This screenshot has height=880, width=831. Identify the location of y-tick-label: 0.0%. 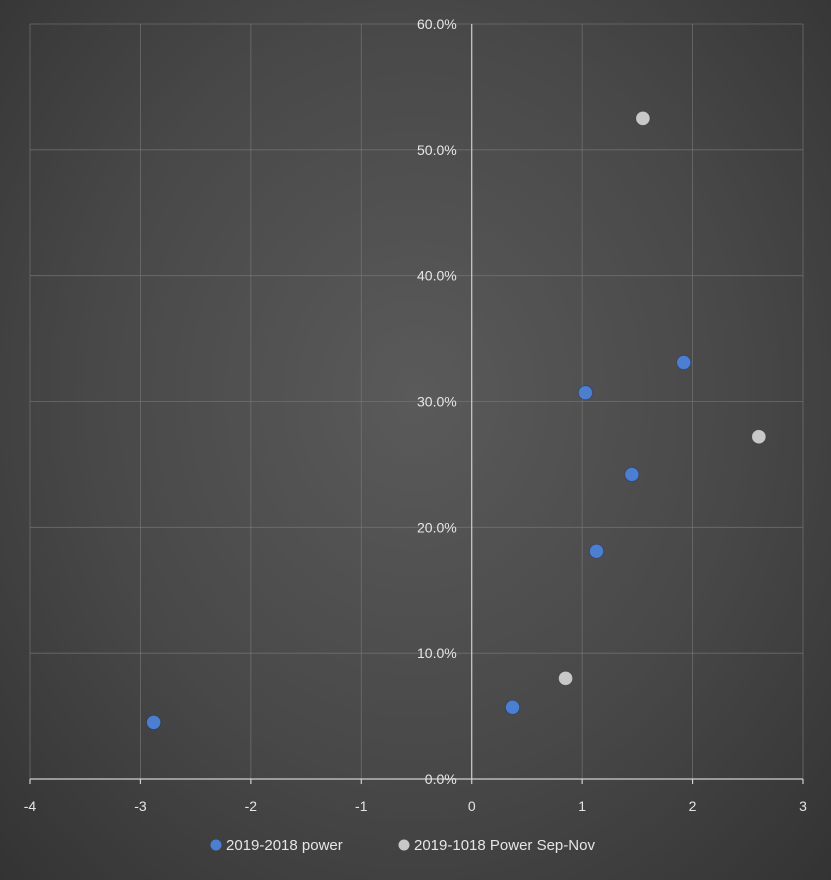
(441, 779).